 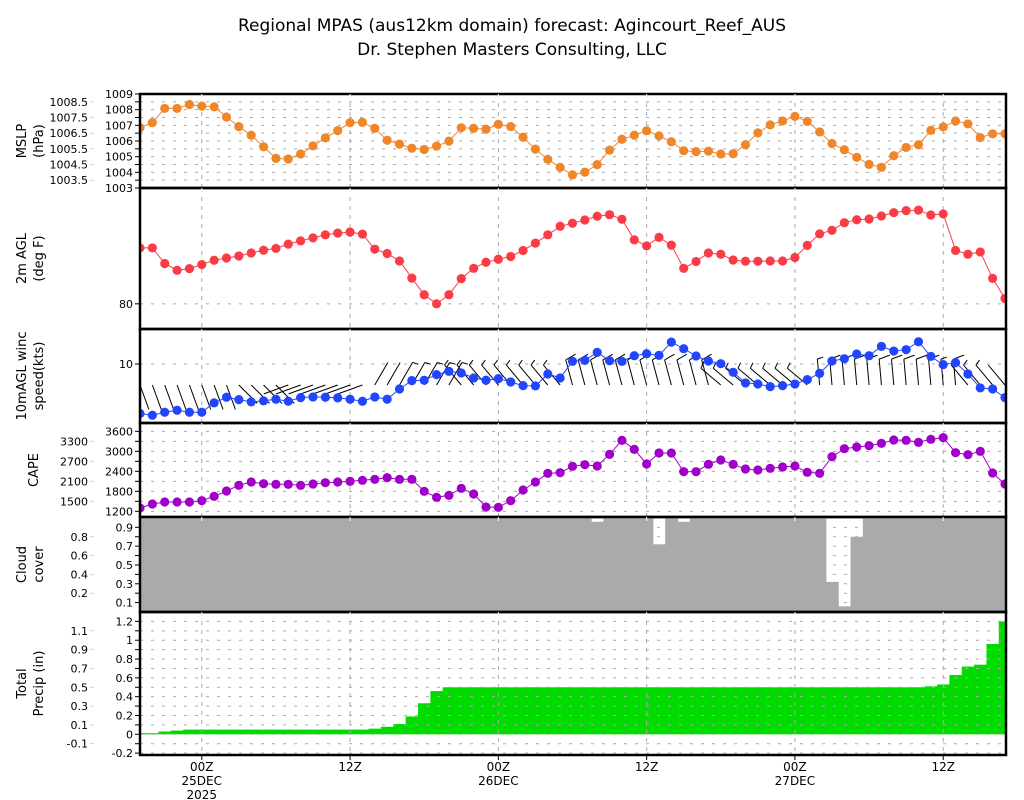 What do you see at coordinates (573, 564) in the screenshot?
I see `cloud-bars` at bounding box center [573, 564].